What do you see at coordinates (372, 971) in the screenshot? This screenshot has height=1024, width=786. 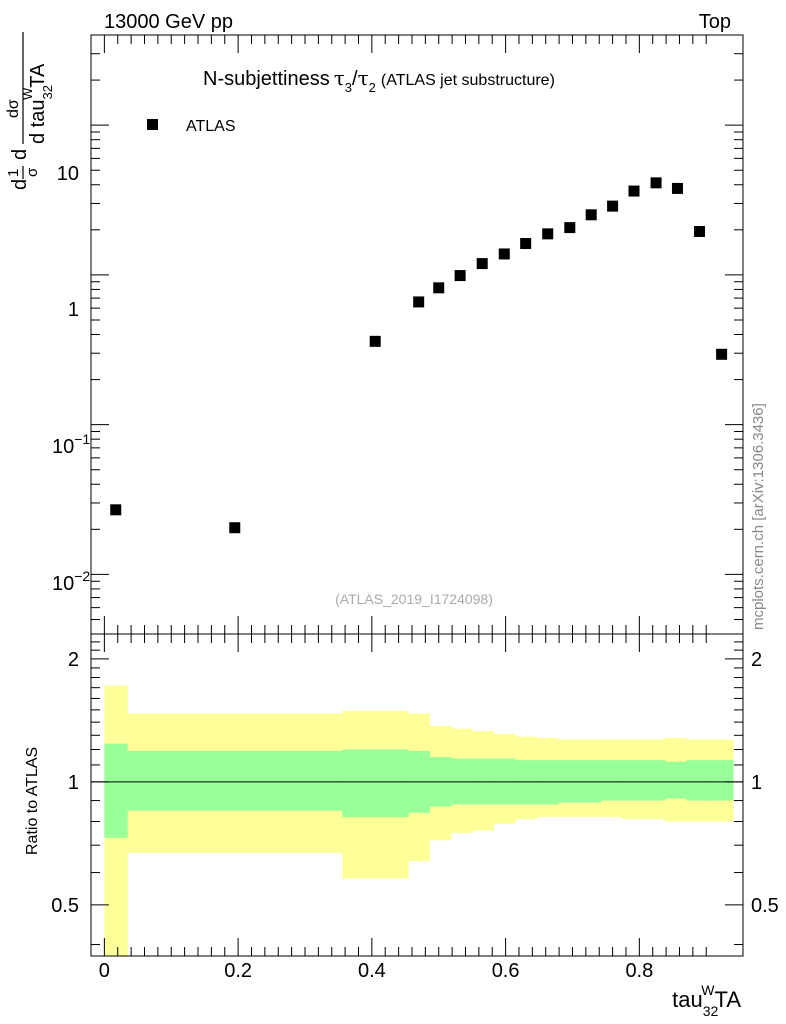 I see `x-tick-label: 0.4` at bounding box center [372, 971].